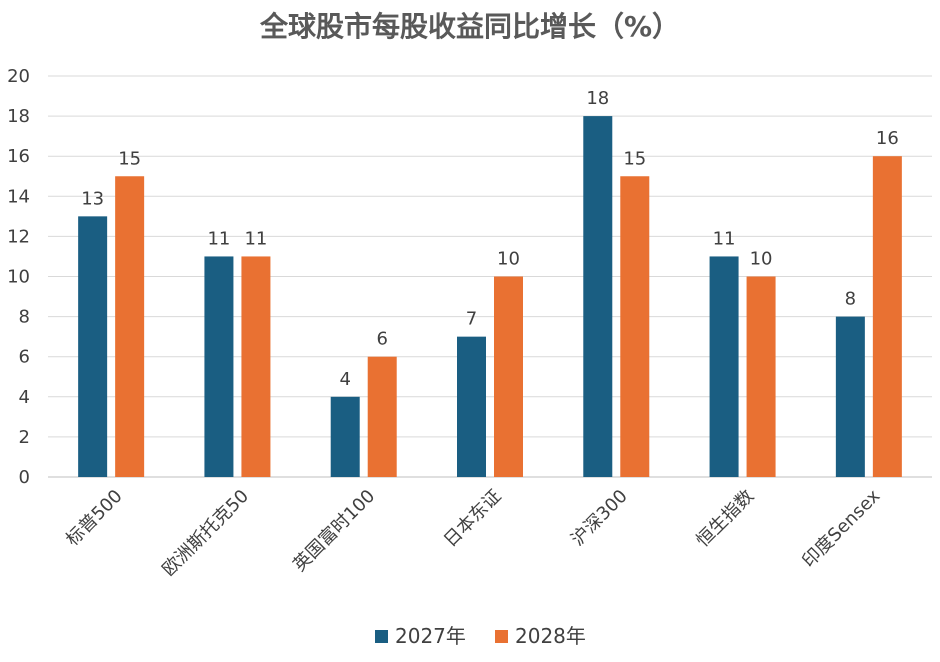  What do you see at coordinates (344, 379) in the screenshot?
I see `data-label: 4` at bounding box center [344, 379].